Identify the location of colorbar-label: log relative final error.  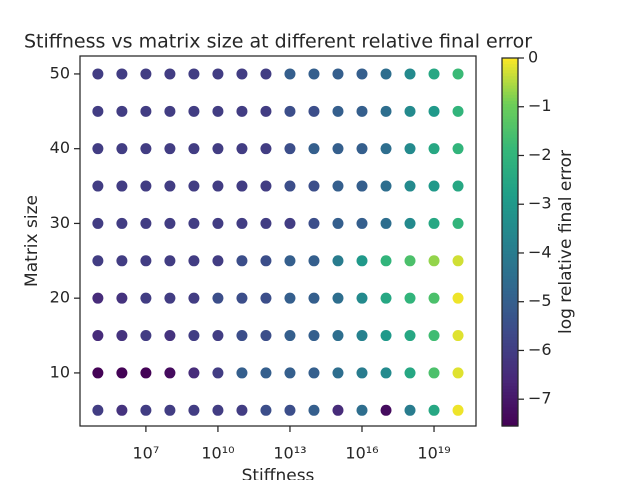
(566, 242).